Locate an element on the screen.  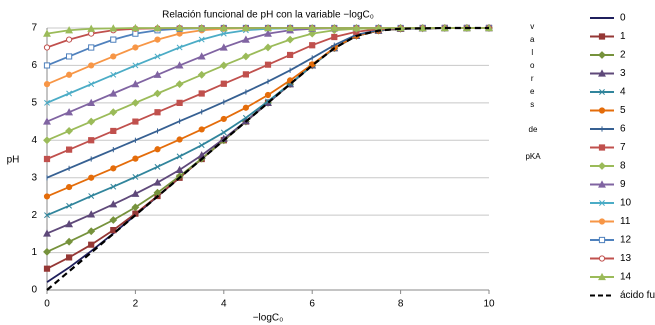
x-tick-label: 6 is located at coordinates (312, 304).